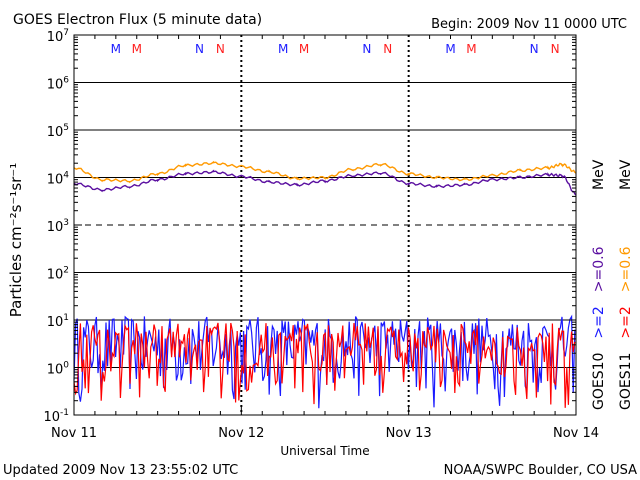 The width and height of the screenshot is (640, 480). Describe the element at coordinates (576, 433) in the screenshot. I see `x-tick-label: Nov 14` at that location.